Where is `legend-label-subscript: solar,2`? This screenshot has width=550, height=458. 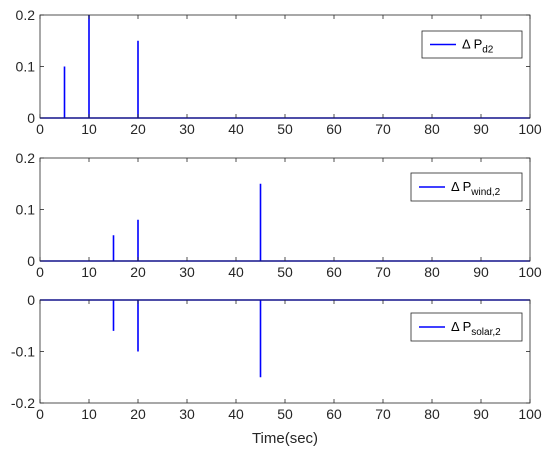
legend-label-subscript: solar,2 is located at coordinates (486, 332).